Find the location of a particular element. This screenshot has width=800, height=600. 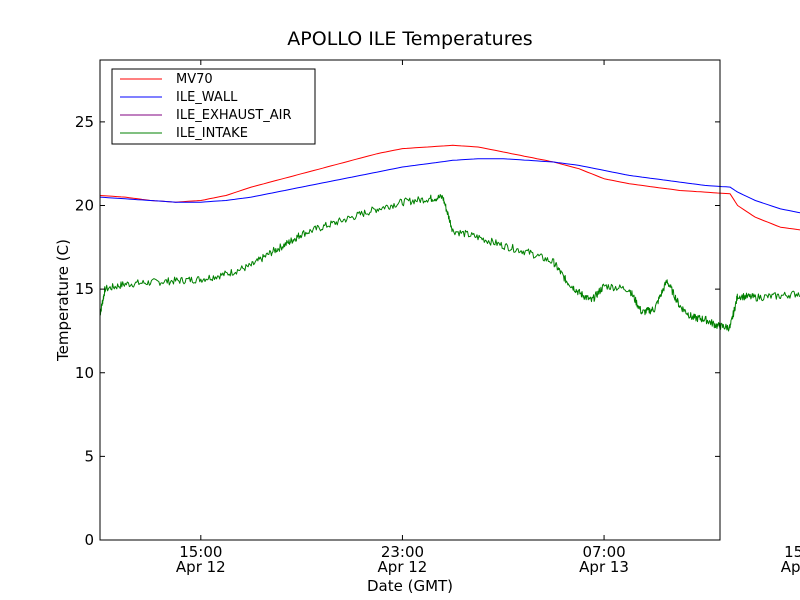

legend-box is located at coordinates (213, 106).